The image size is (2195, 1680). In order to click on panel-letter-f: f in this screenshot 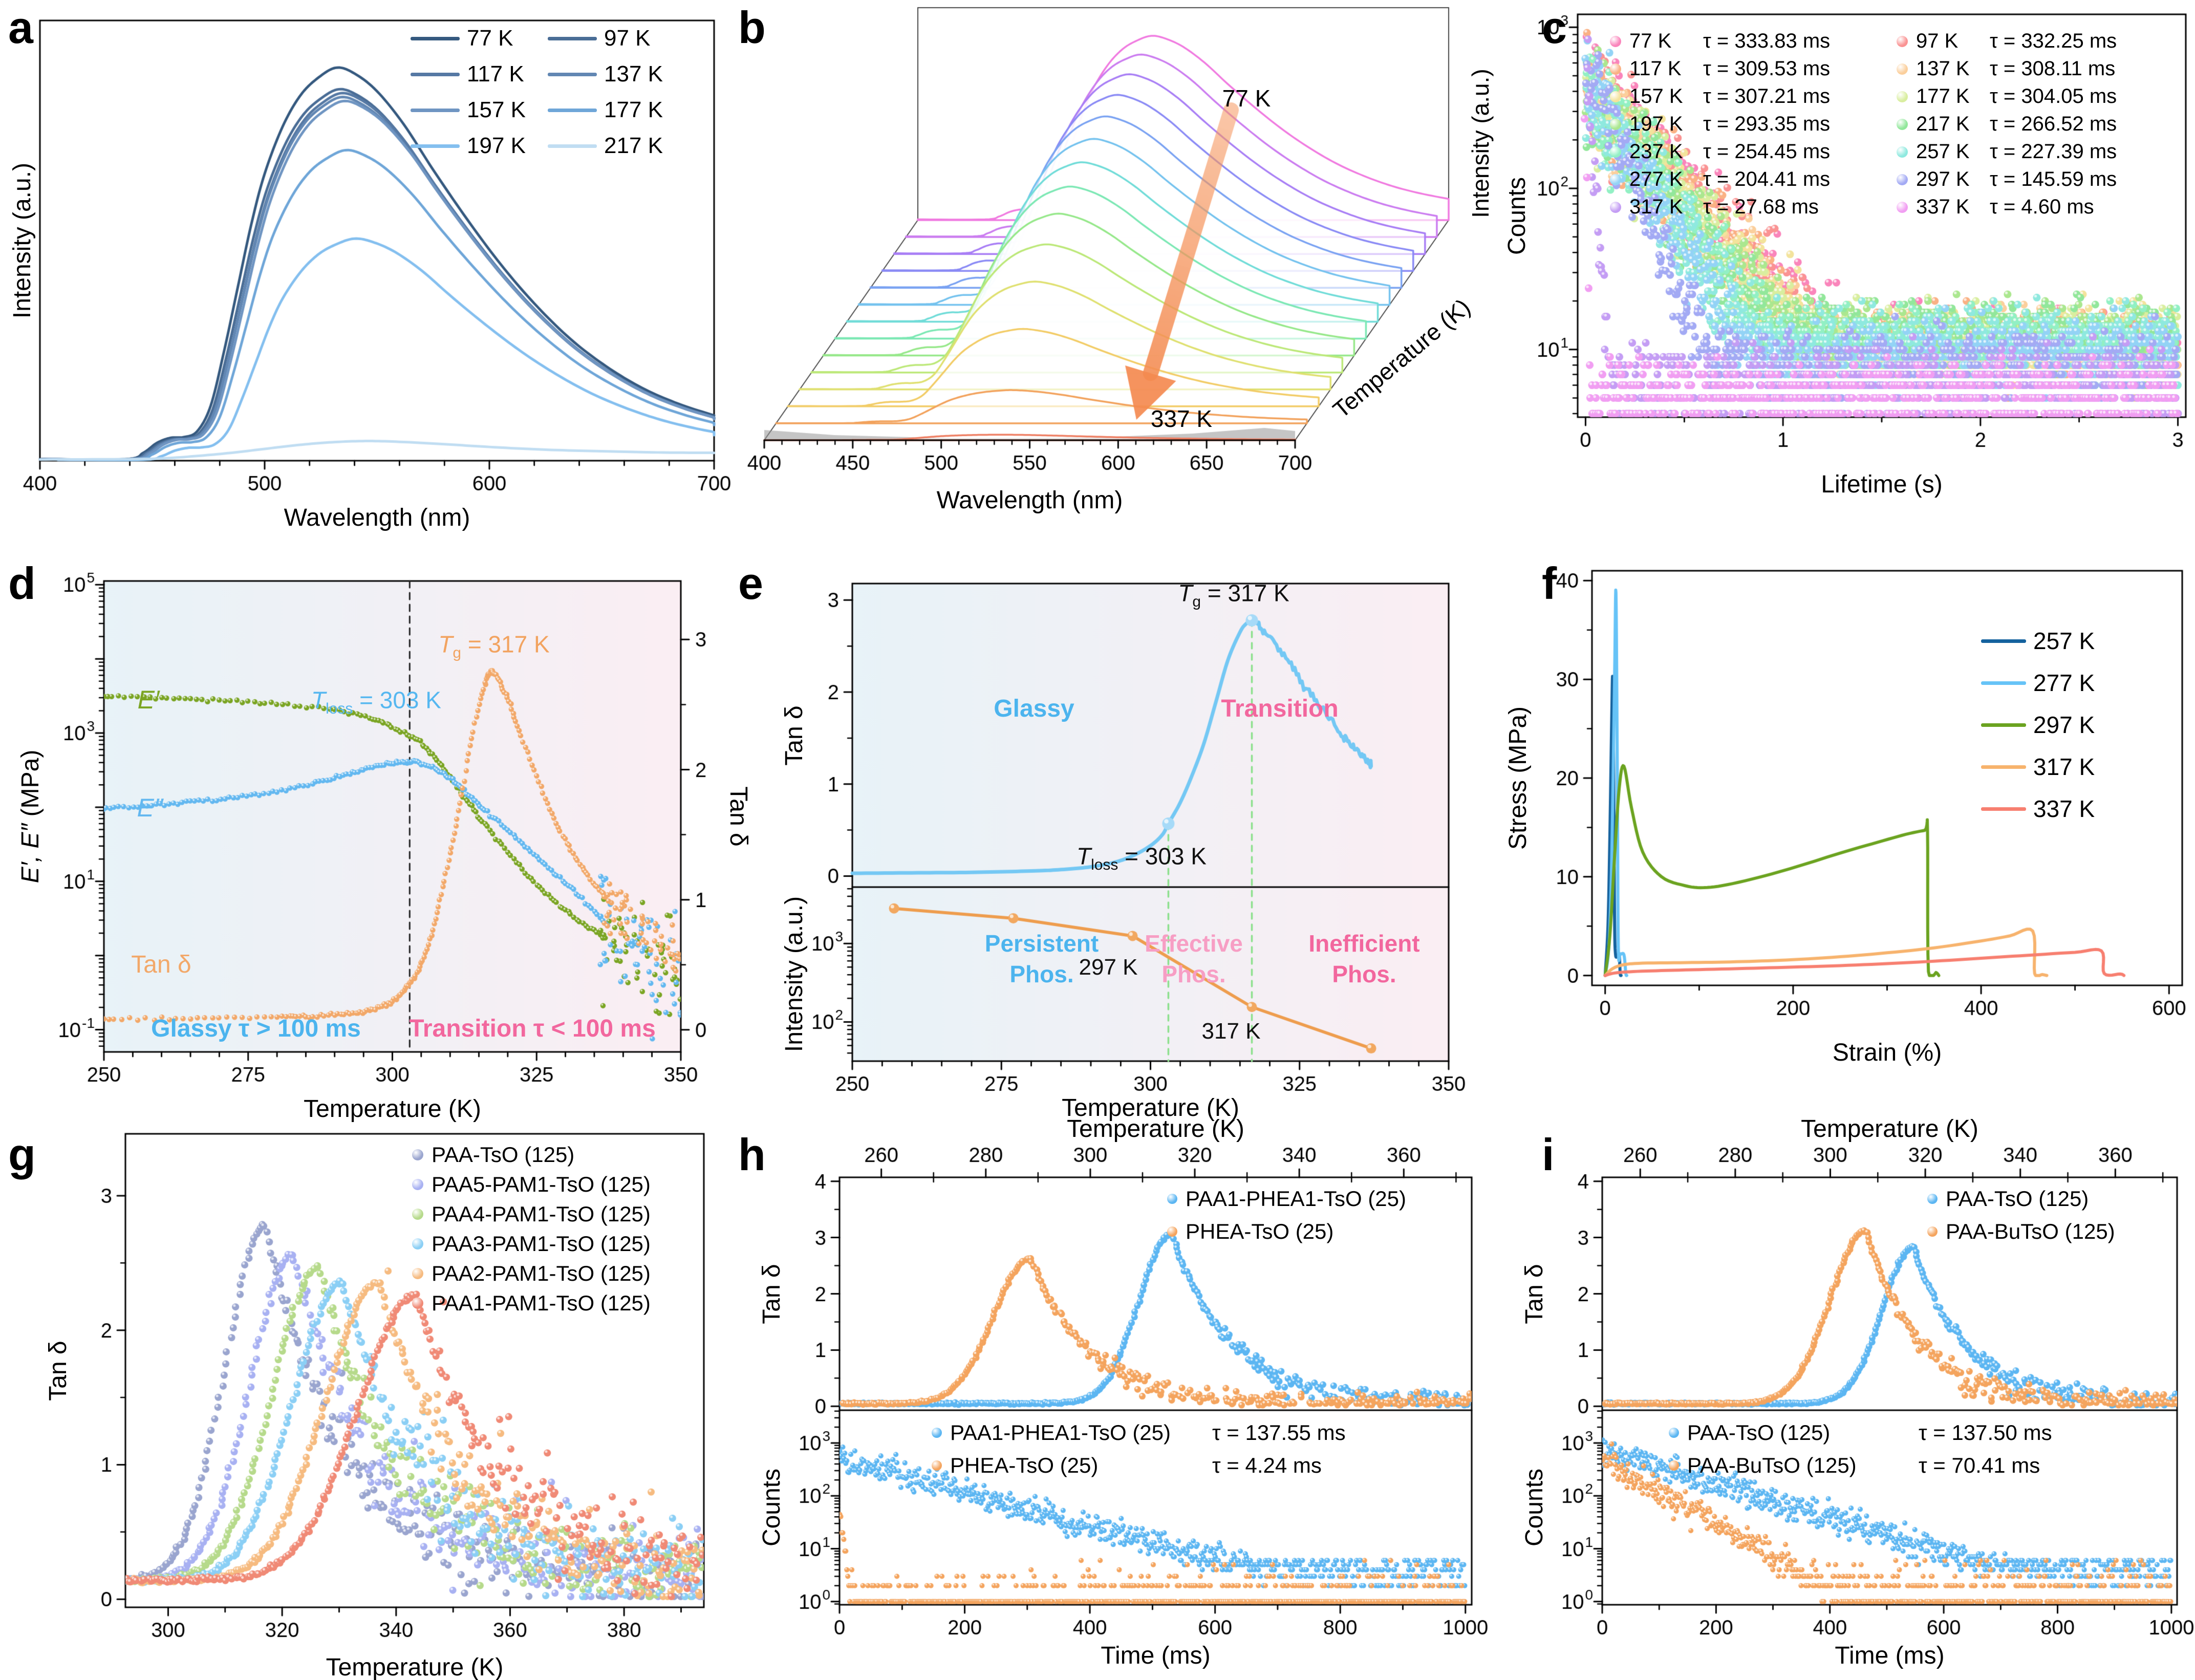, I will do `click(1549, 583)`.